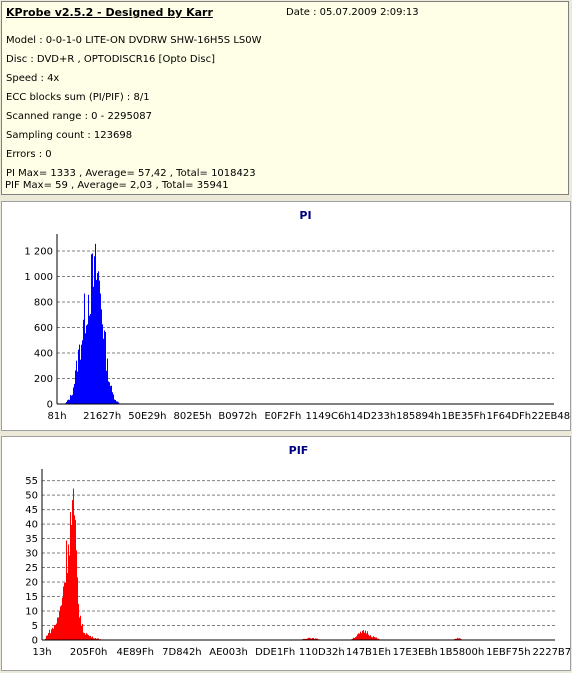 The width and height of the screenshot is (572, 673). What do you see at coordinates (31, 525) in the screenshot?
I see `y-tick-label: 40` at bounding box center [31, 525].